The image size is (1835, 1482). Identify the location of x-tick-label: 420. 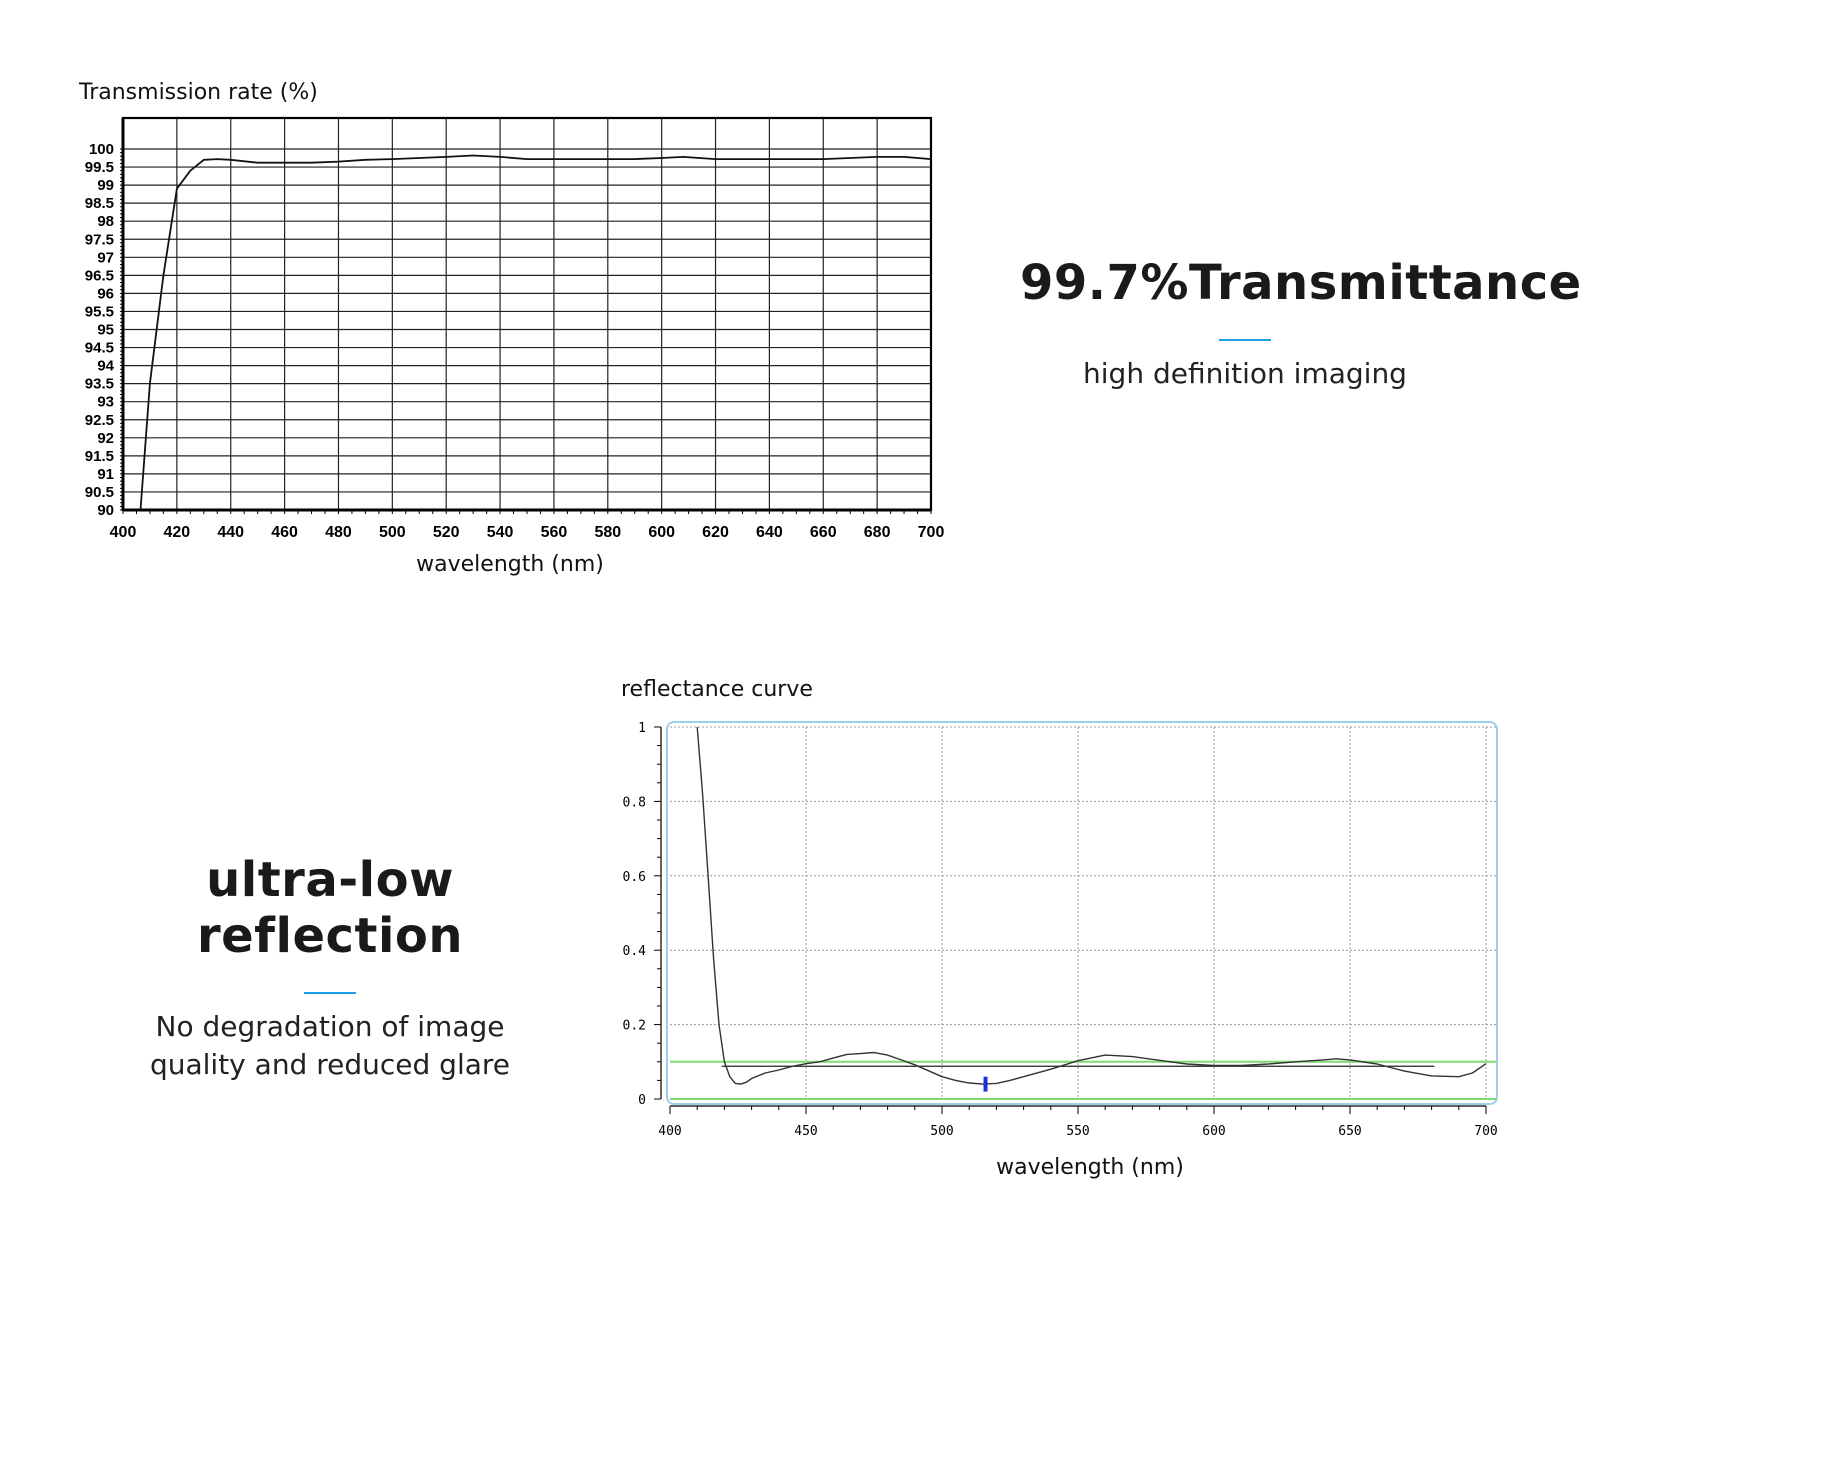
(177, 532).